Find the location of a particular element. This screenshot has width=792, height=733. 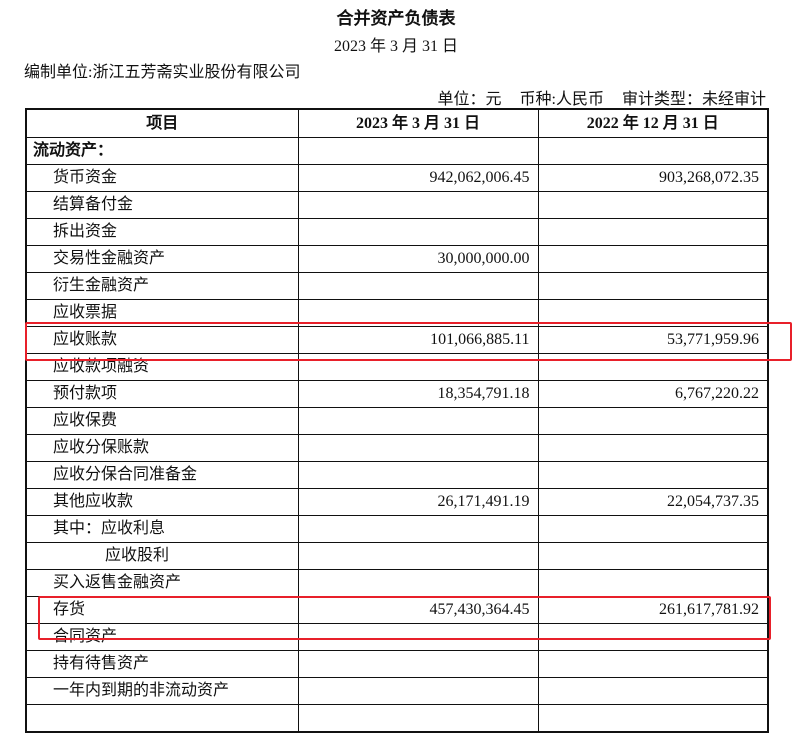

table-row: 应收款项融资 is located at coordinates (397, 367).